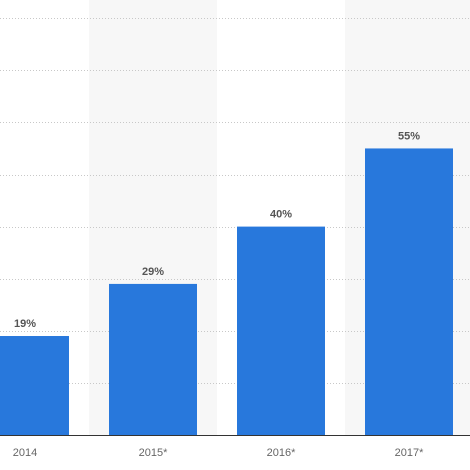 Image resolution: width=470 pixels, height=470 pixels. Describe the element at coordinates (281, 215) in the screenshot. I see `value-label: 40%` at that location.